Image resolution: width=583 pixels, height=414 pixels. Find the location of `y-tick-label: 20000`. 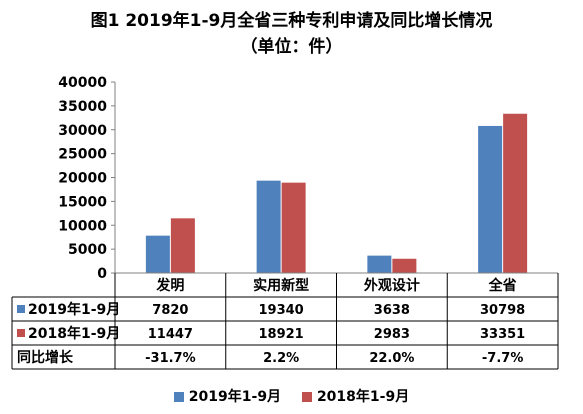

y-tick-label: 20000 is located at coordinates (82, 179).